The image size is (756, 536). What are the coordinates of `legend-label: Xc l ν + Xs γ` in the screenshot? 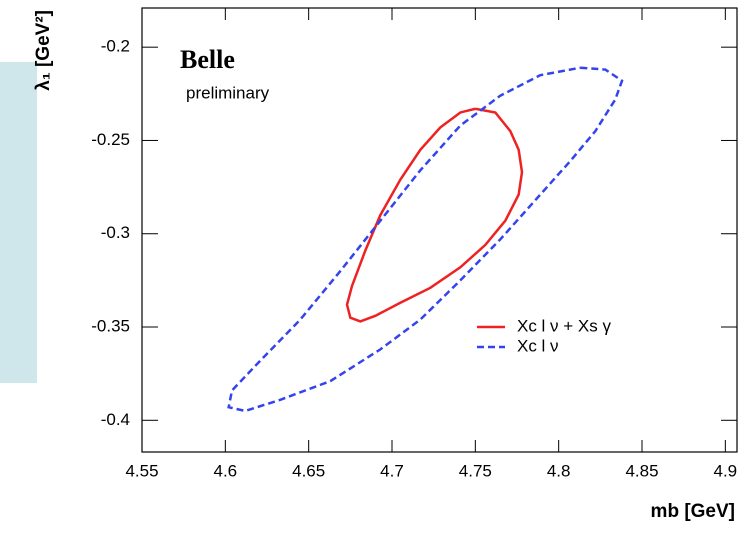 It's located at (564, 325).